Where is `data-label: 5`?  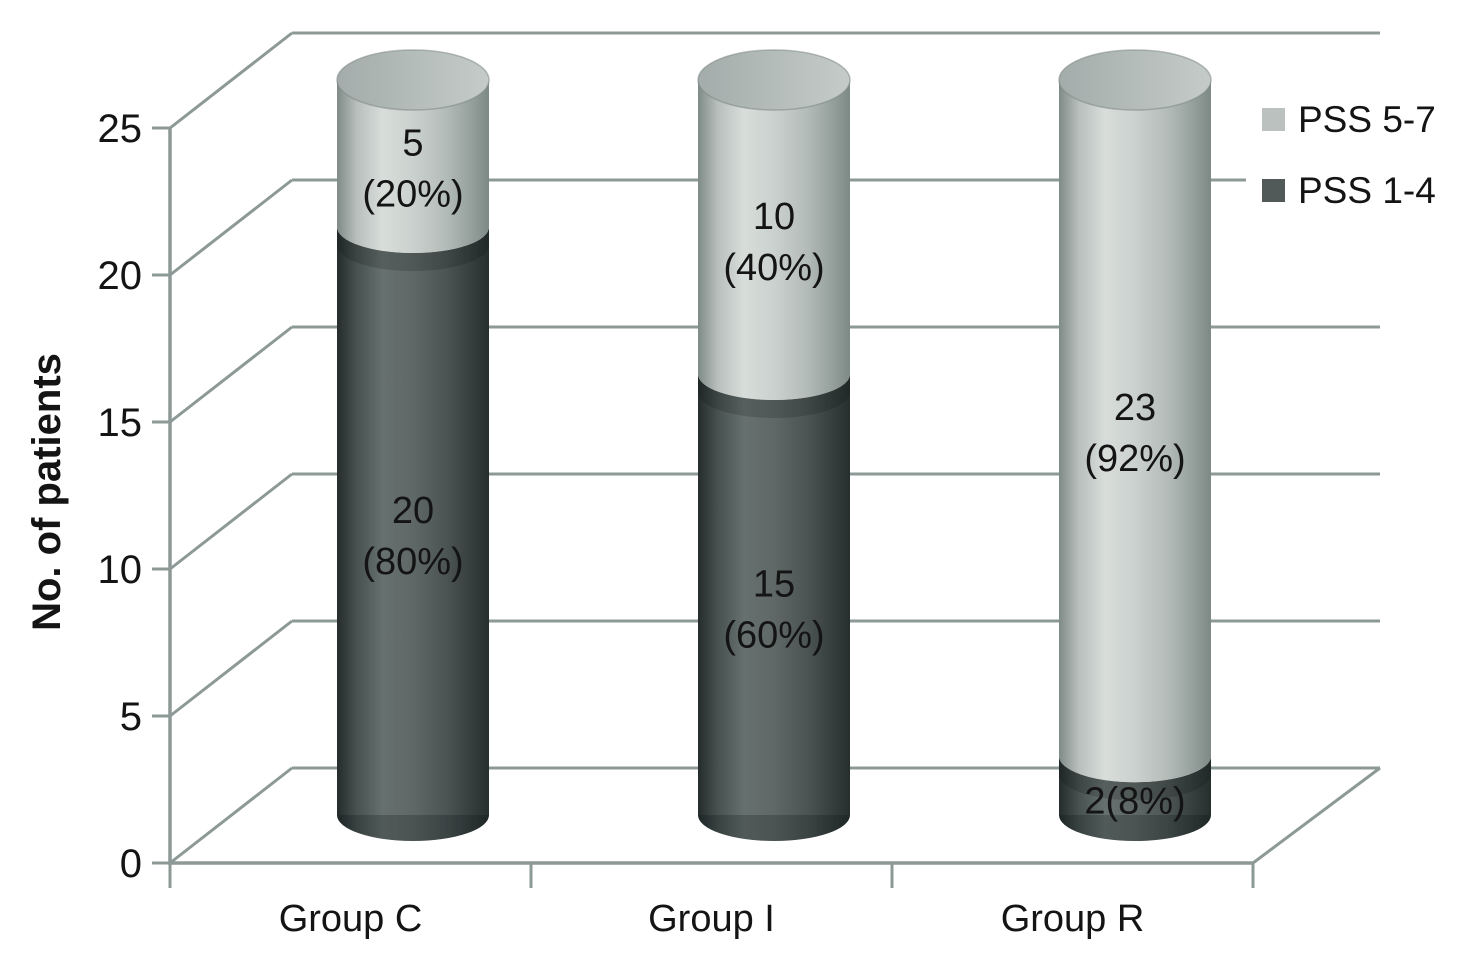
data-label: 5 is located at coordinates (412, 144).